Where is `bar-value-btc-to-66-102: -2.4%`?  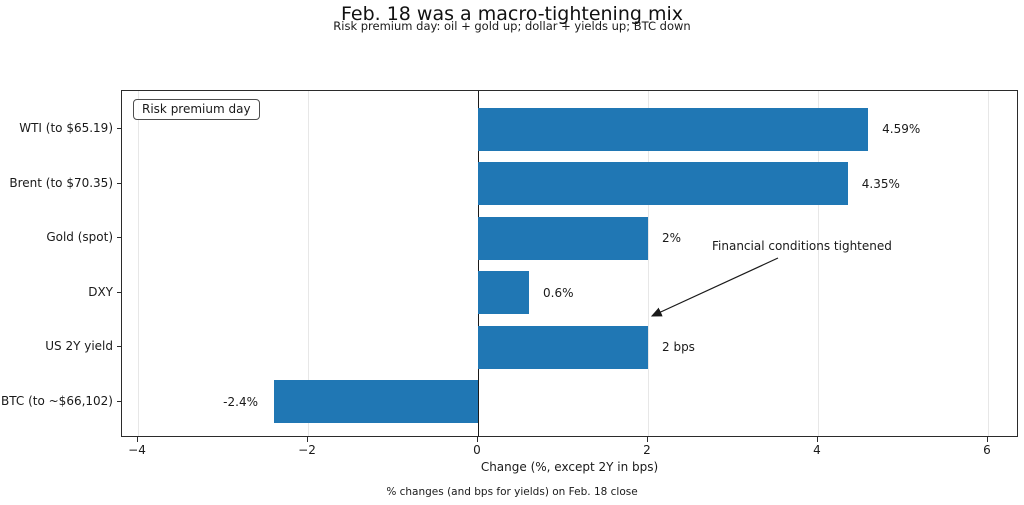
bar-value-btc-to-66-102: -2.4% is located at coordinates (240, 401).